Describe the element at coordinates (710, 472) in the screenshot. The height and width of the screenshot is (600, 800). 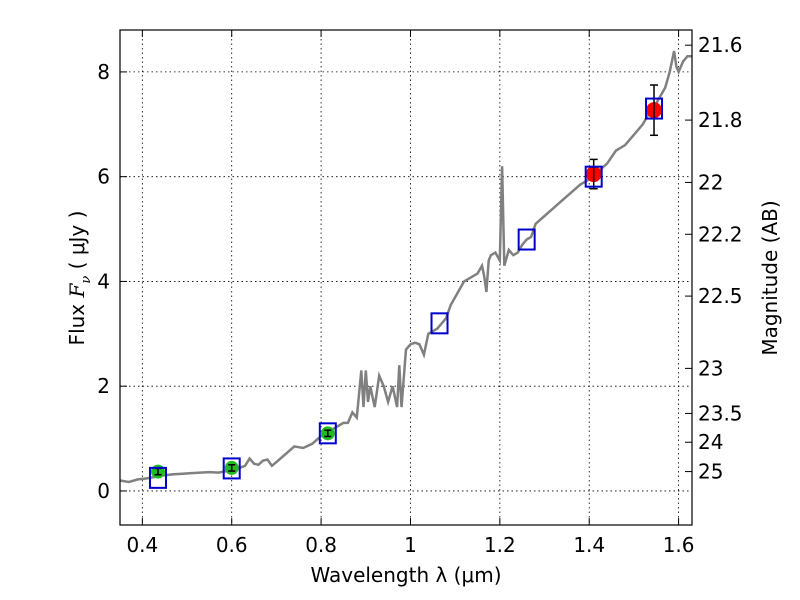
I see `right-tick-label: 25` at that location.